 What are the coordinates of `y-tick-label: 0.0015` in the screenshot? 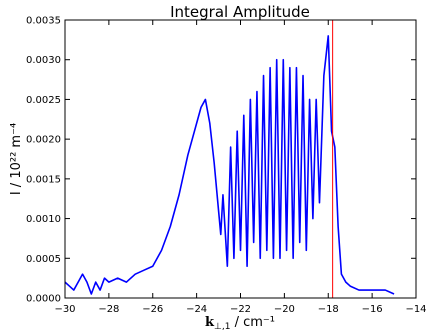 It's located at (43, 179).